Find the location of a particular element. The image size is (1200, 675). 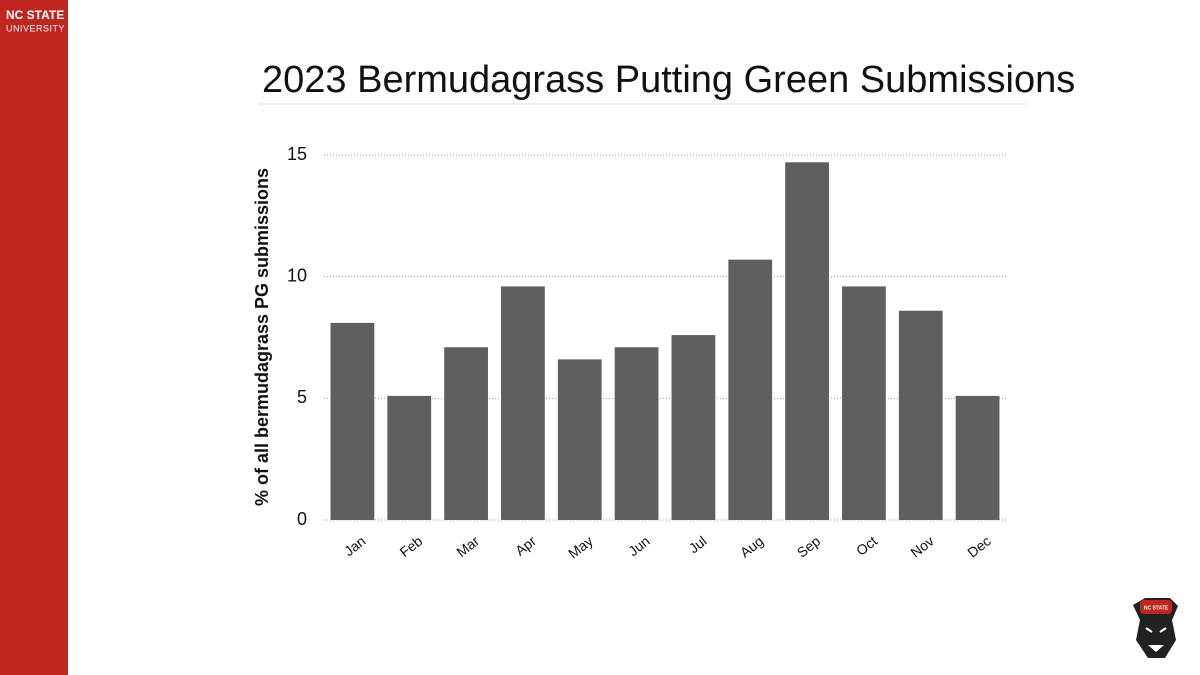

x-tick-label: Sep is located at coordinates (809, 547).